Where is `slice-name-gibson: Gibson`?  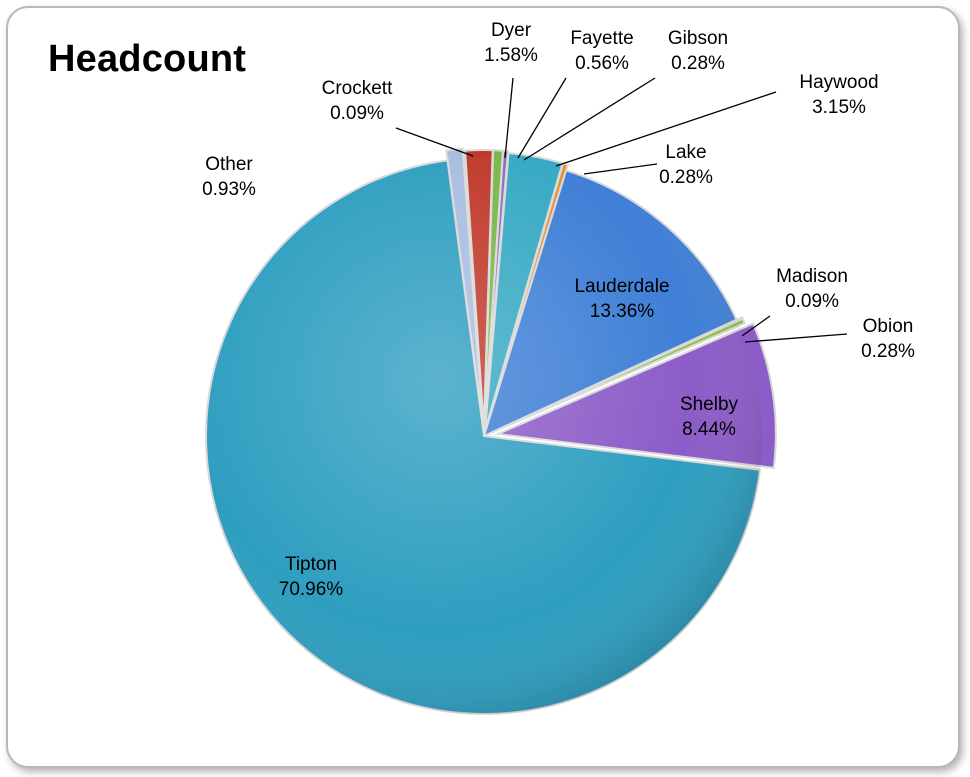 slice-name-gibson: Gibson is located at coordinates (698, 38).